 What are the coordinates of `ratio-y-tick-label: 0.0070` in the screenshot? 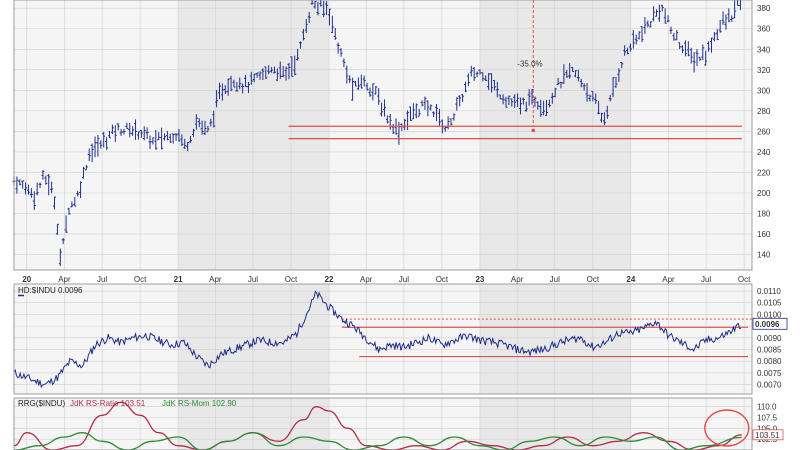 It's located at (769, 385).